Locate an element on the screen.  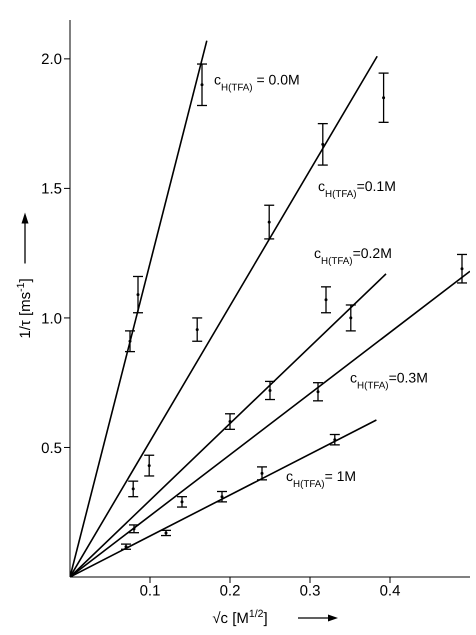
x-tick-label: 0.2 is located at coordinates (230, 591).